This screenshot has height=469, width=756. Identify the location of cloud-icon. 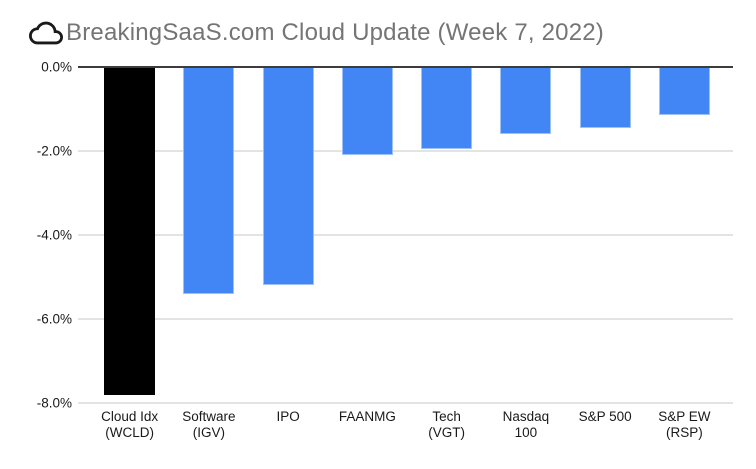
(46, 33).